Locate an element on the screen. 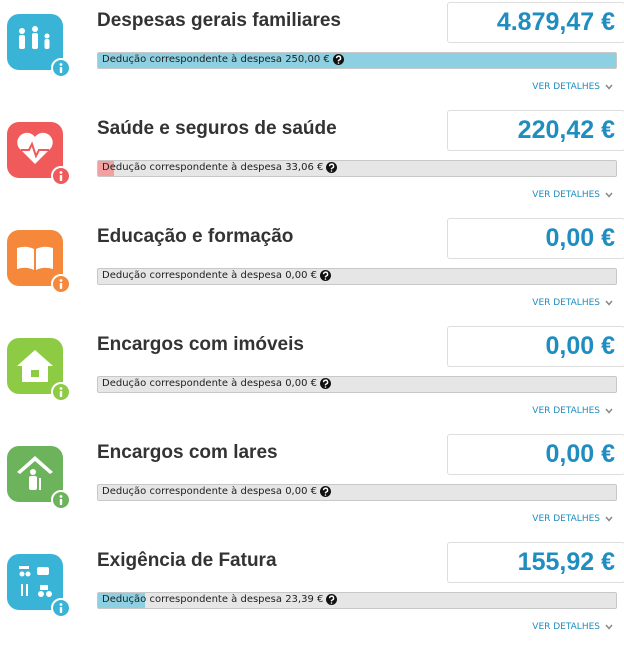 This screenshot has width=624, height=648. category-title: Exigência de Fatura is located at coordinates (187, 560).